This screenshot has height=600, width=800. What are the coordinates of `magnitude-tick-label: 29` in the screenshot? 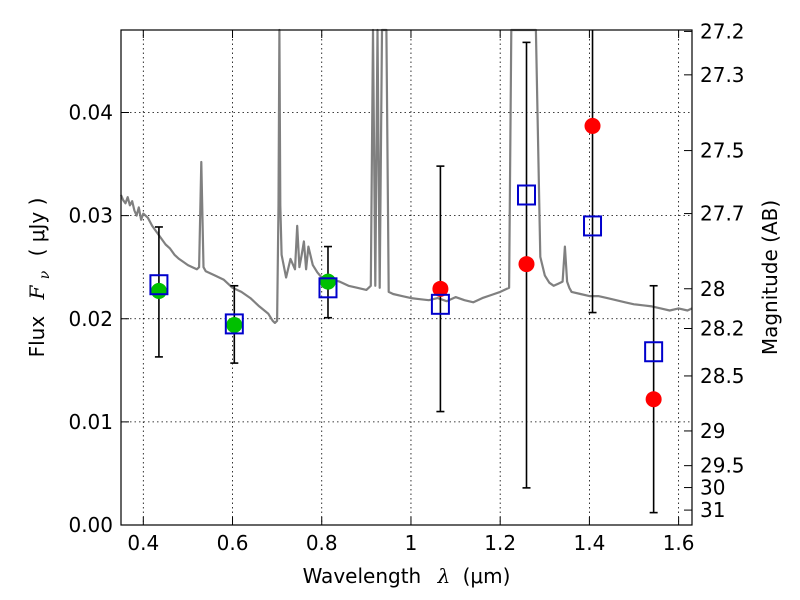 It's located at (712, 431).